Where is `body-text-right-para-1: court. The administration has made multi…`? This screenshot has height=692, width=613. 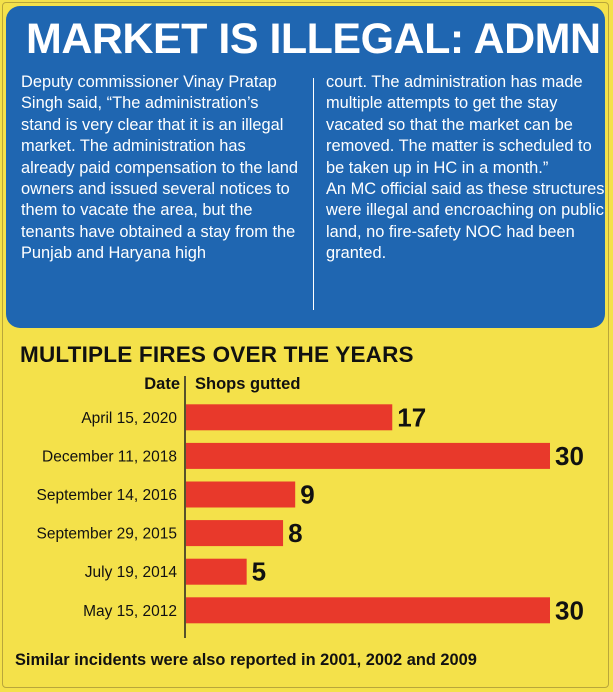
body-text-right-para-1: court. The administration has made multi… is located at coordinates (459, 125).